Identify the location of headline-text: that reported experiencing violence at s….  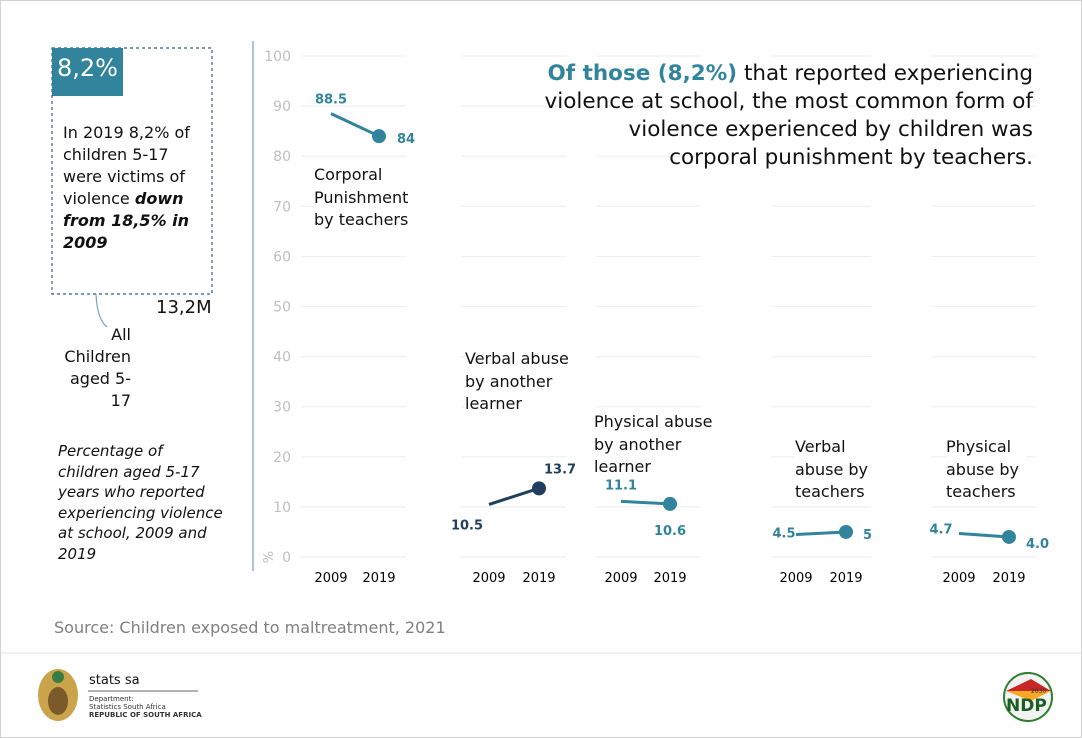
(788, 115).